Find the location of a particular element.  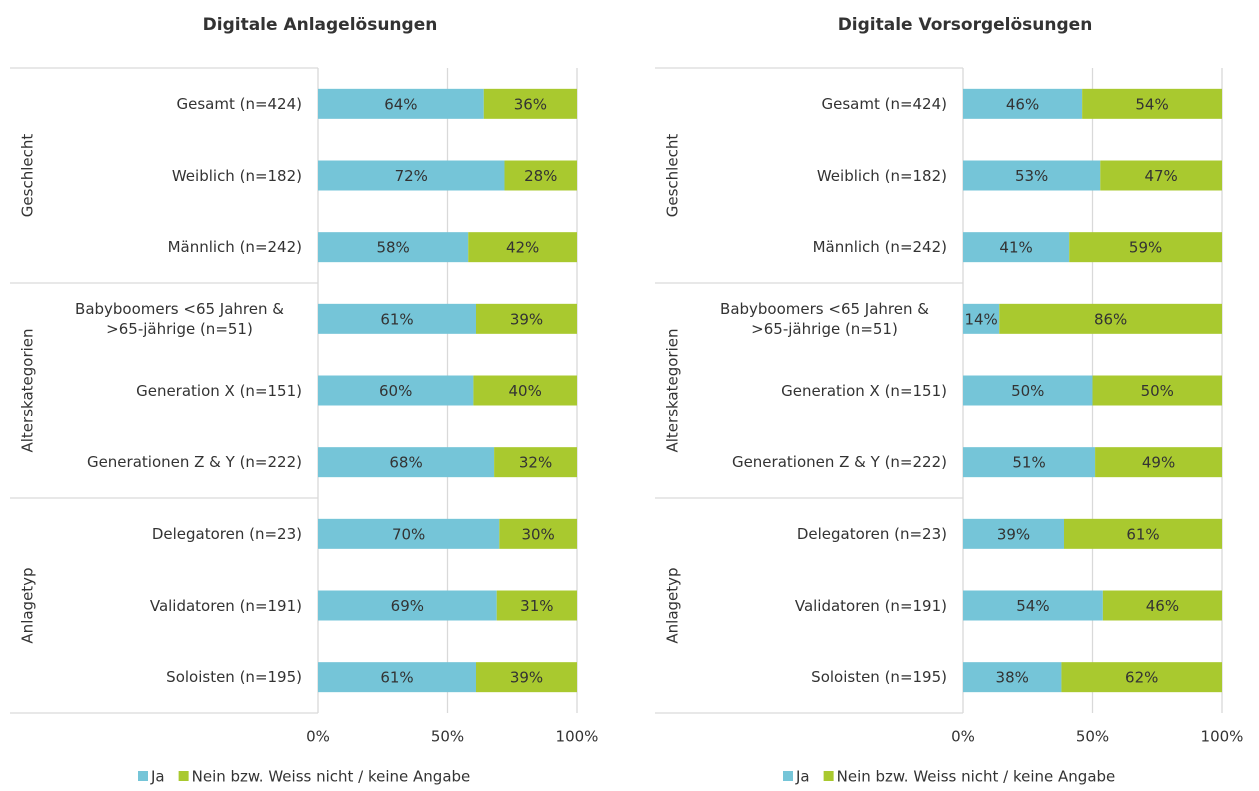

data-label: 72% is located at coordinates (411, 176).